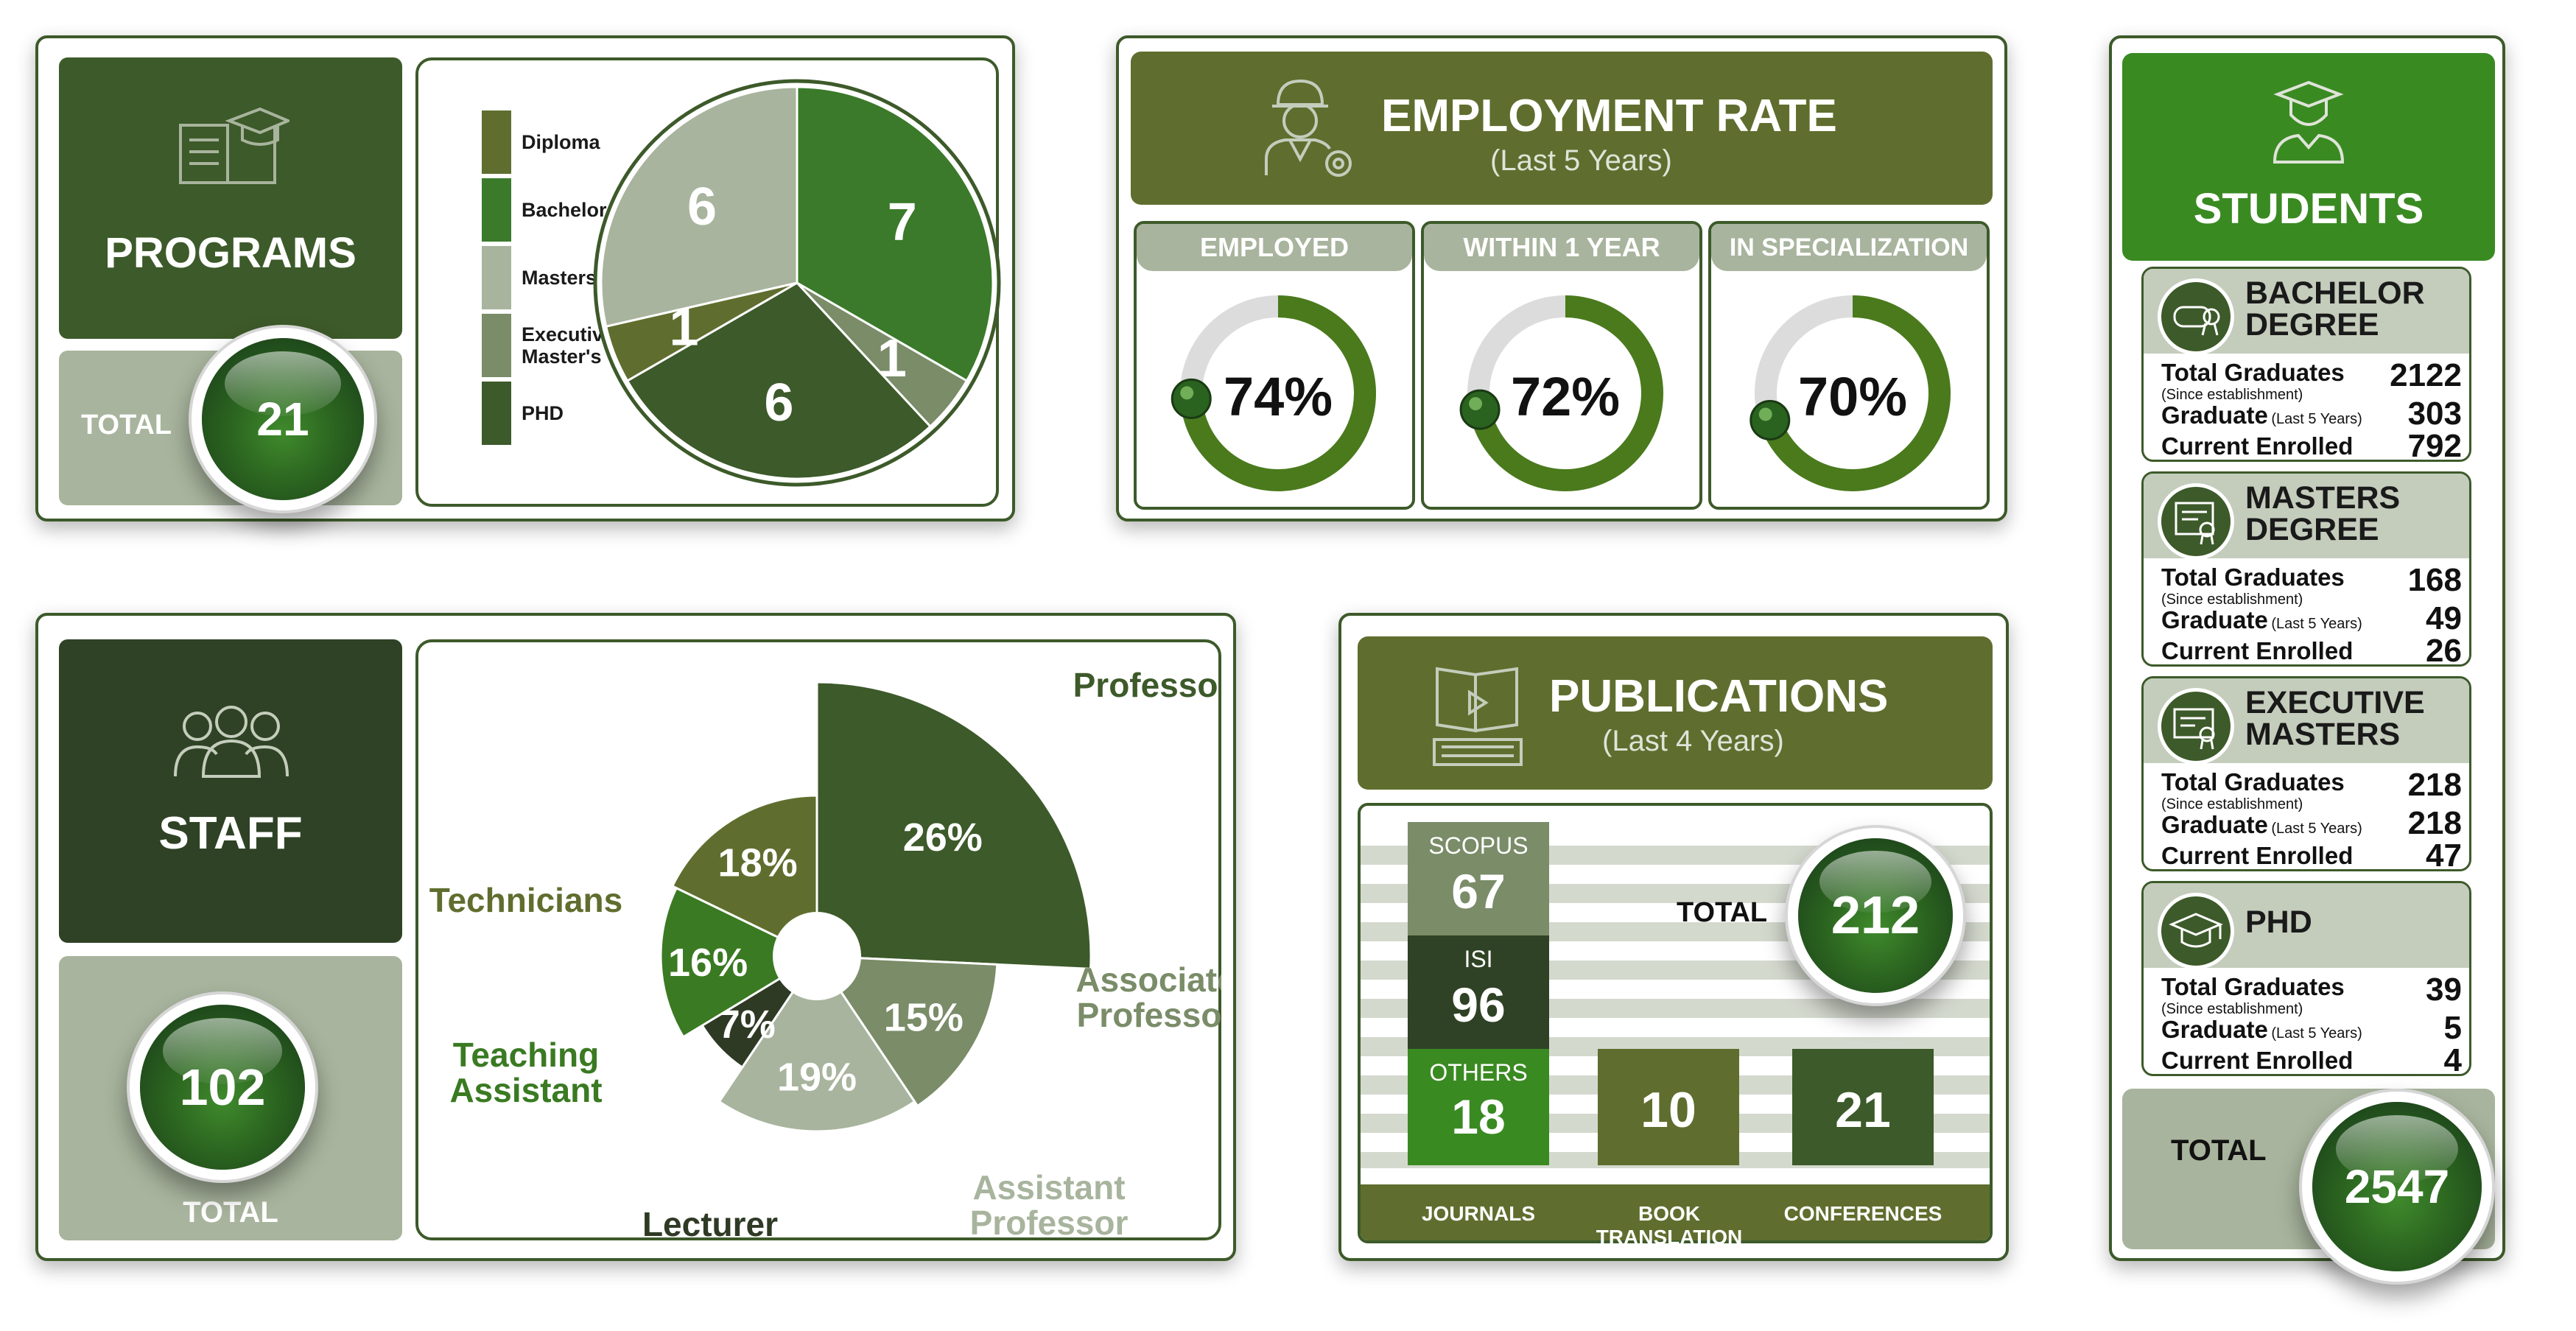 The width and height of the screenshot is (2576, 1331). I want to click on phd-graduate-value: 5, so click(2452, 1028).